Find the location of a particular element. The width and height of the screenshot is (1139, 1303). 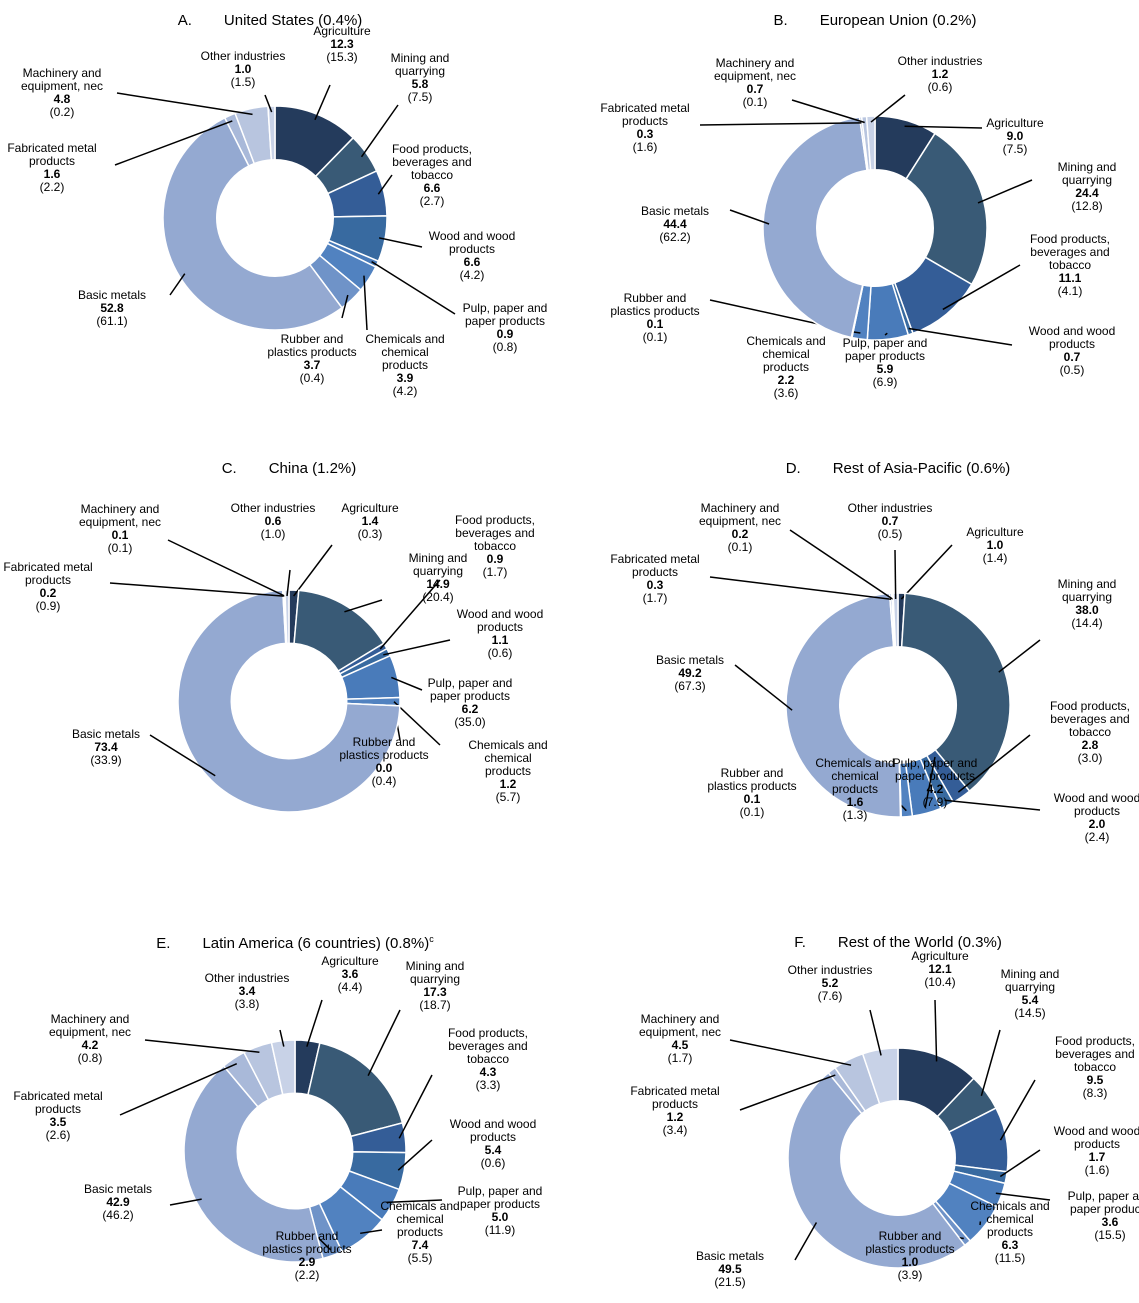

share-label: (11.5) is located at coordinates (1010, 1258).